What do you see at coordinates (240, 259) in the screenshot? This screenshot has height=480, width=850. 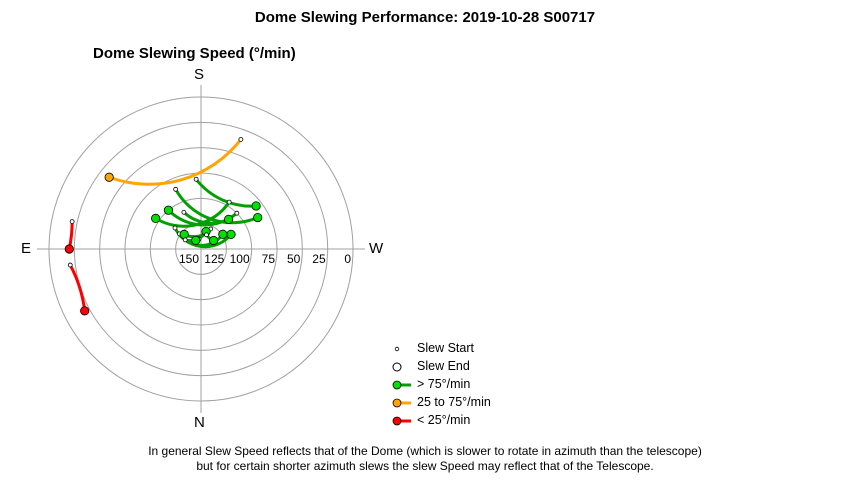 I see `radial-tick-label: 100` at bounding box center [240, 259].